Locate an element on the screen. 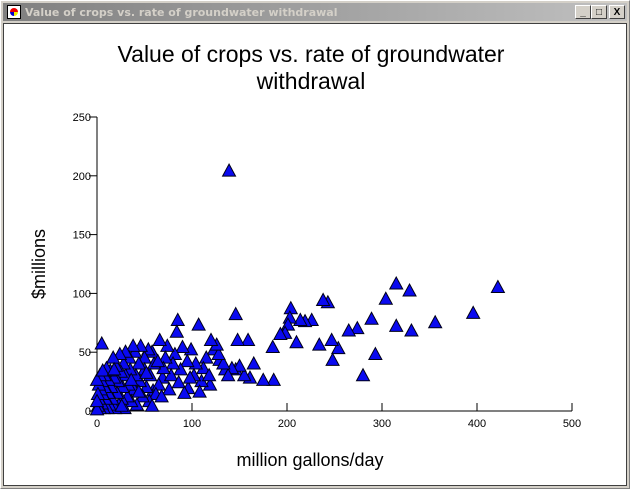  chart-title-line-1: Value of crops vs. rate of groundwater is located at coordinates (311, 54).